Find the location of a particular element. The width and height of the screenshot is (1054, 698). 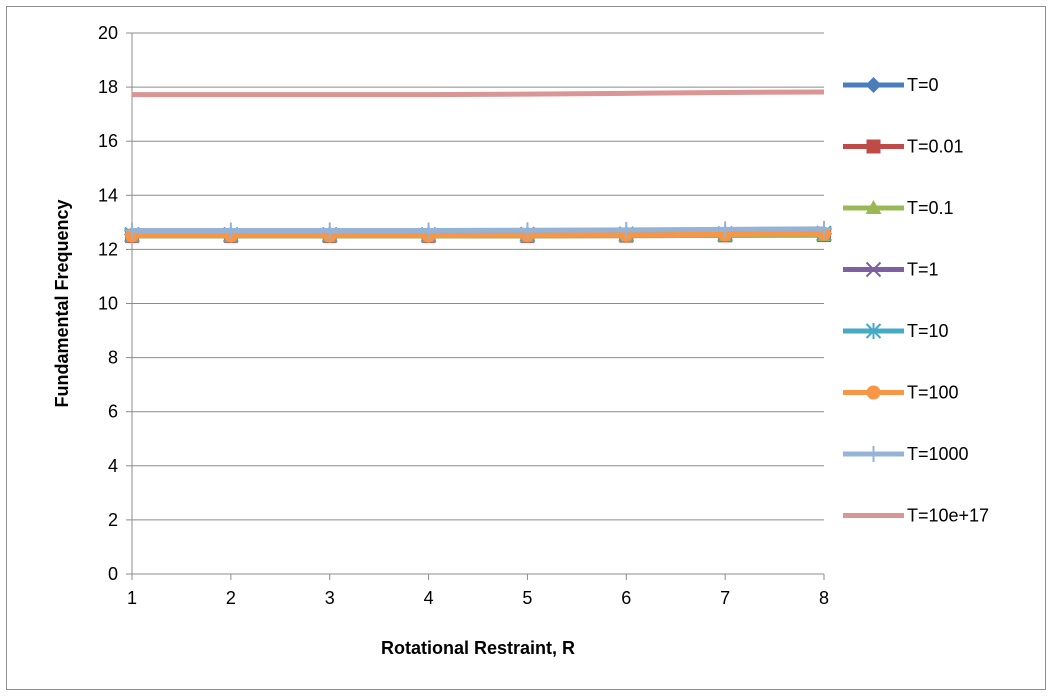

x-tick-label: 4 is located at coordinates (429, 598).